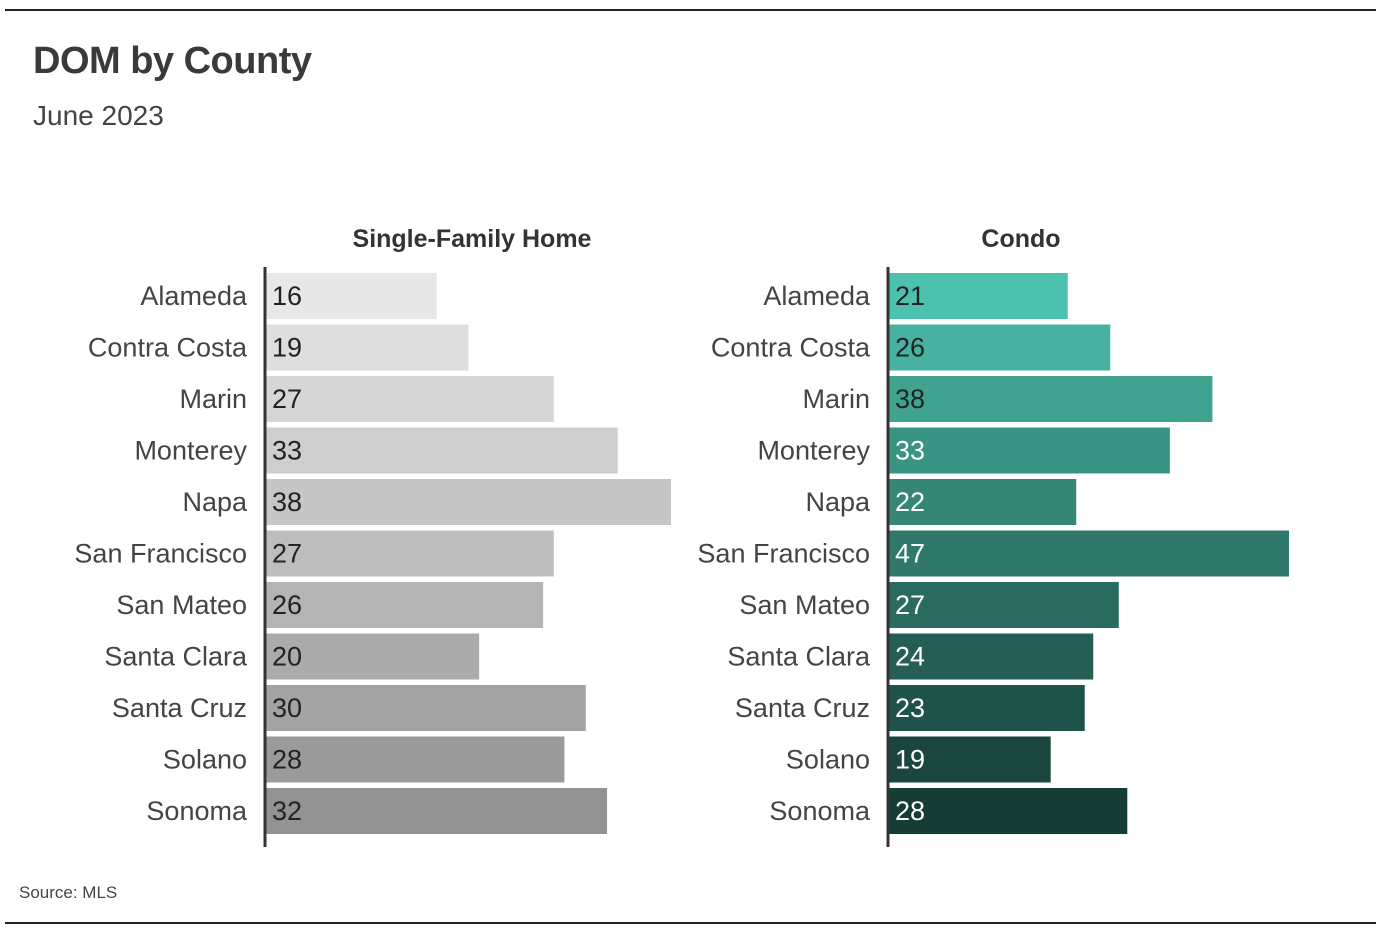  What do you see at coordinates (287, 708) in the screenshot?
I see `value-label: 30` at bounding box center [287, 708].